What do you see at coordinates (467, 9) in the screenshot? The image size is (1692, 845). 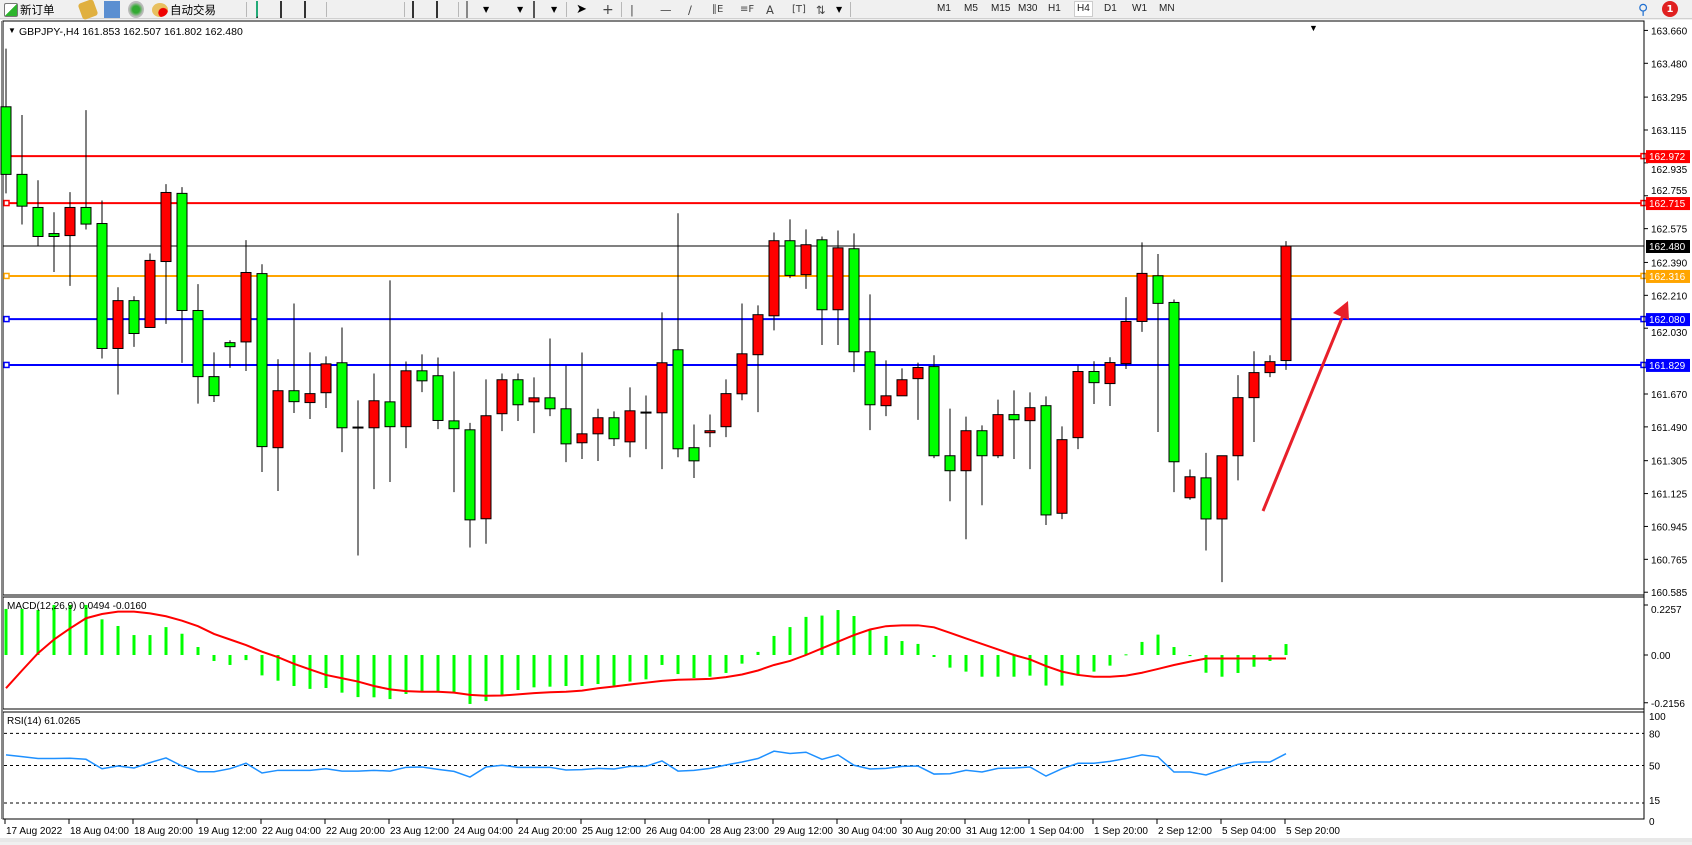 I see `indicators-icon` at bounding box center [467, 9].